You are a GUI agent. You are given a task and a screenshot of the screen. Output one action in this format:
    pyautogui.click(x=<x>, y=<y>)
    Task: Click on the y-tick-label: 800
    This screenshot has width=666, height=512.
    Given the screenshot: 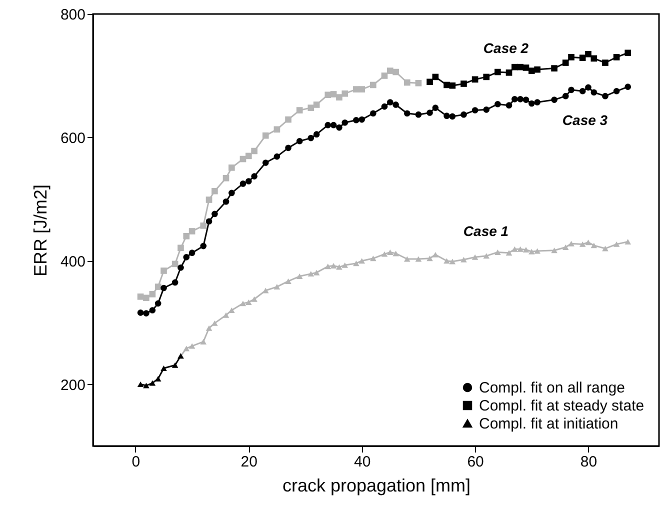 What is the action you would take?
    pyautogui.click(x=73, y=15)
    